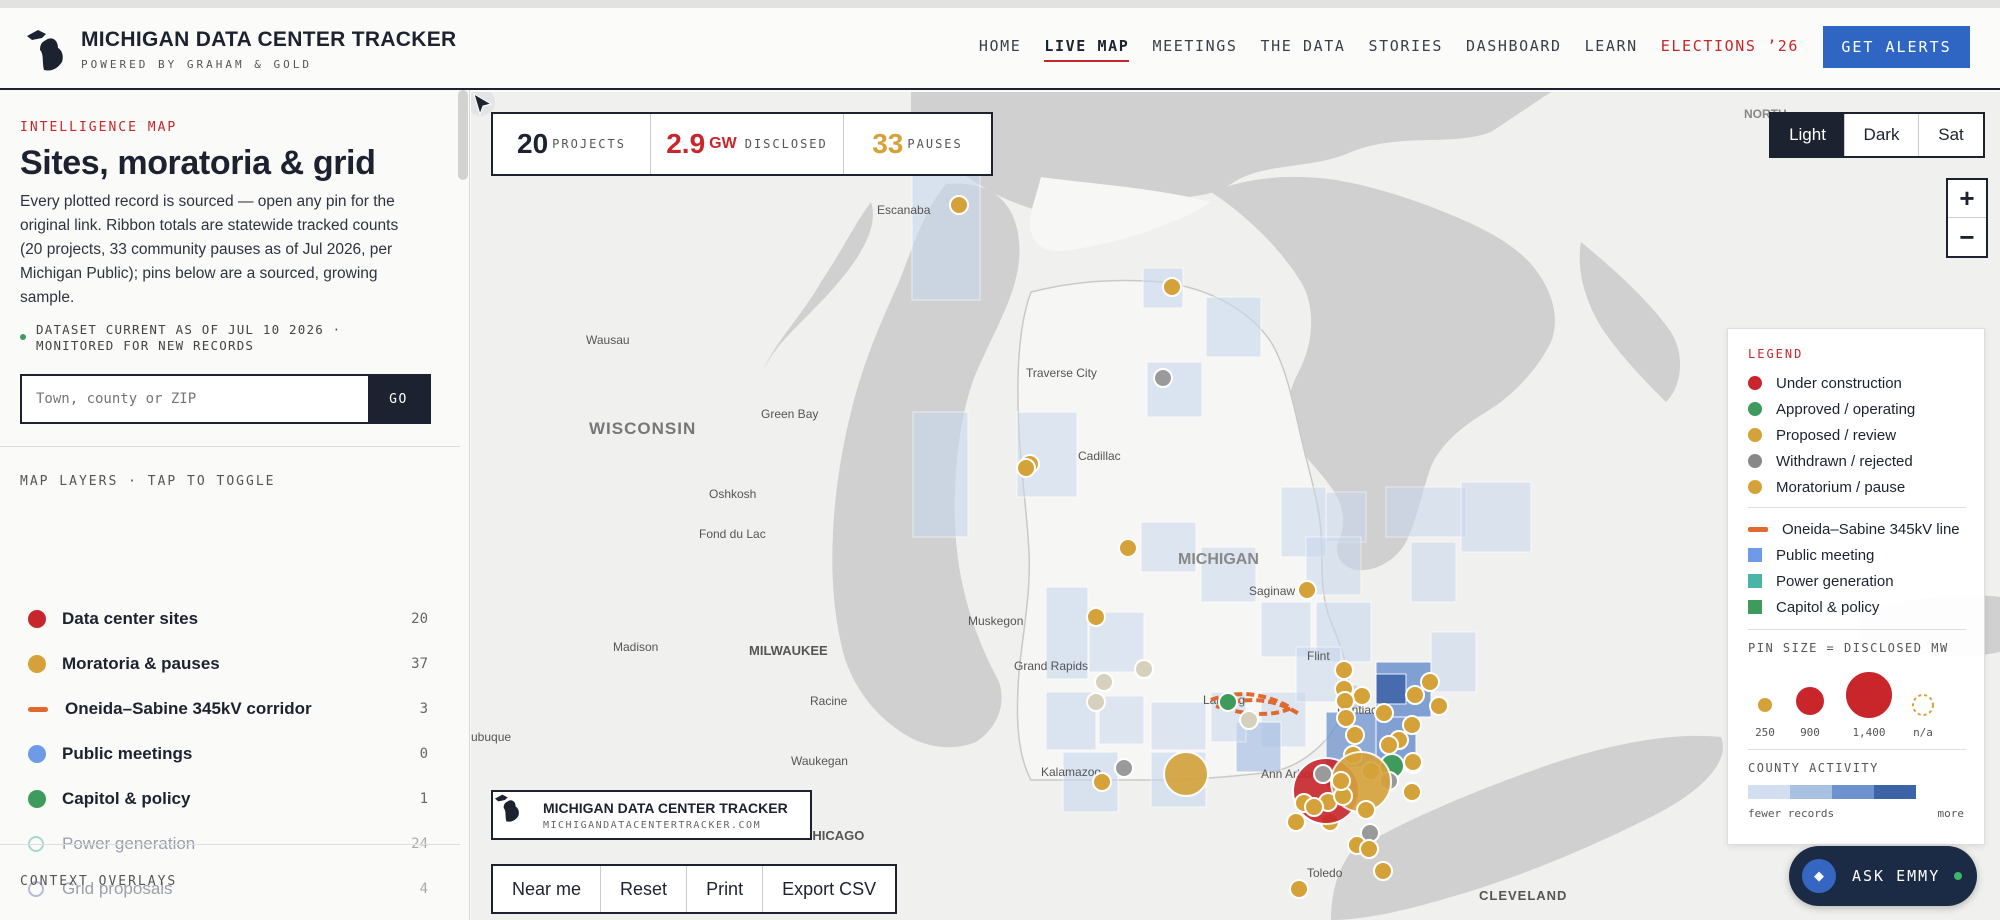 The width and height of the screenshot is (2000, 920). I want to click on stat-unit: GW, so click(723, 143).